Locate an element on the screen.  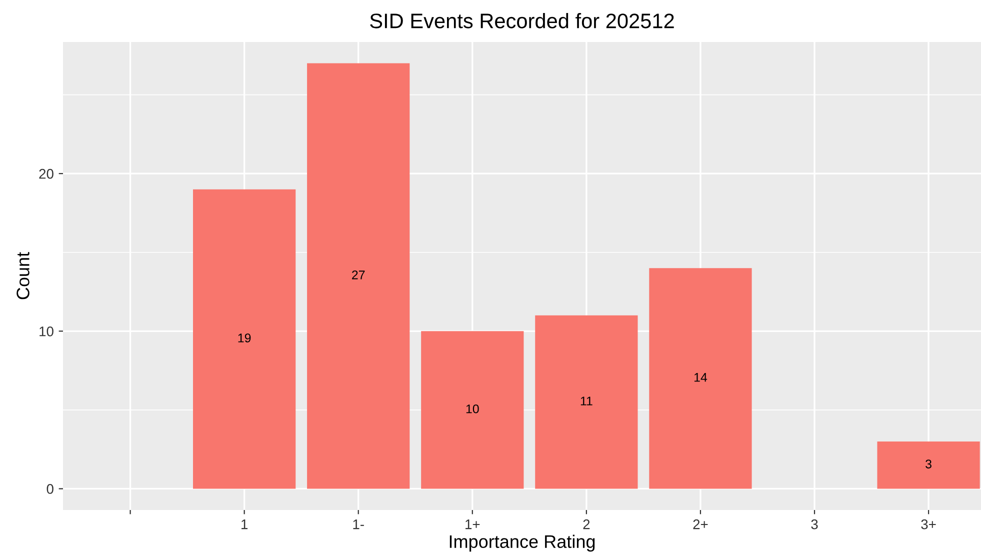
x-tick-label: 1- is located at coordinates (358, 525).